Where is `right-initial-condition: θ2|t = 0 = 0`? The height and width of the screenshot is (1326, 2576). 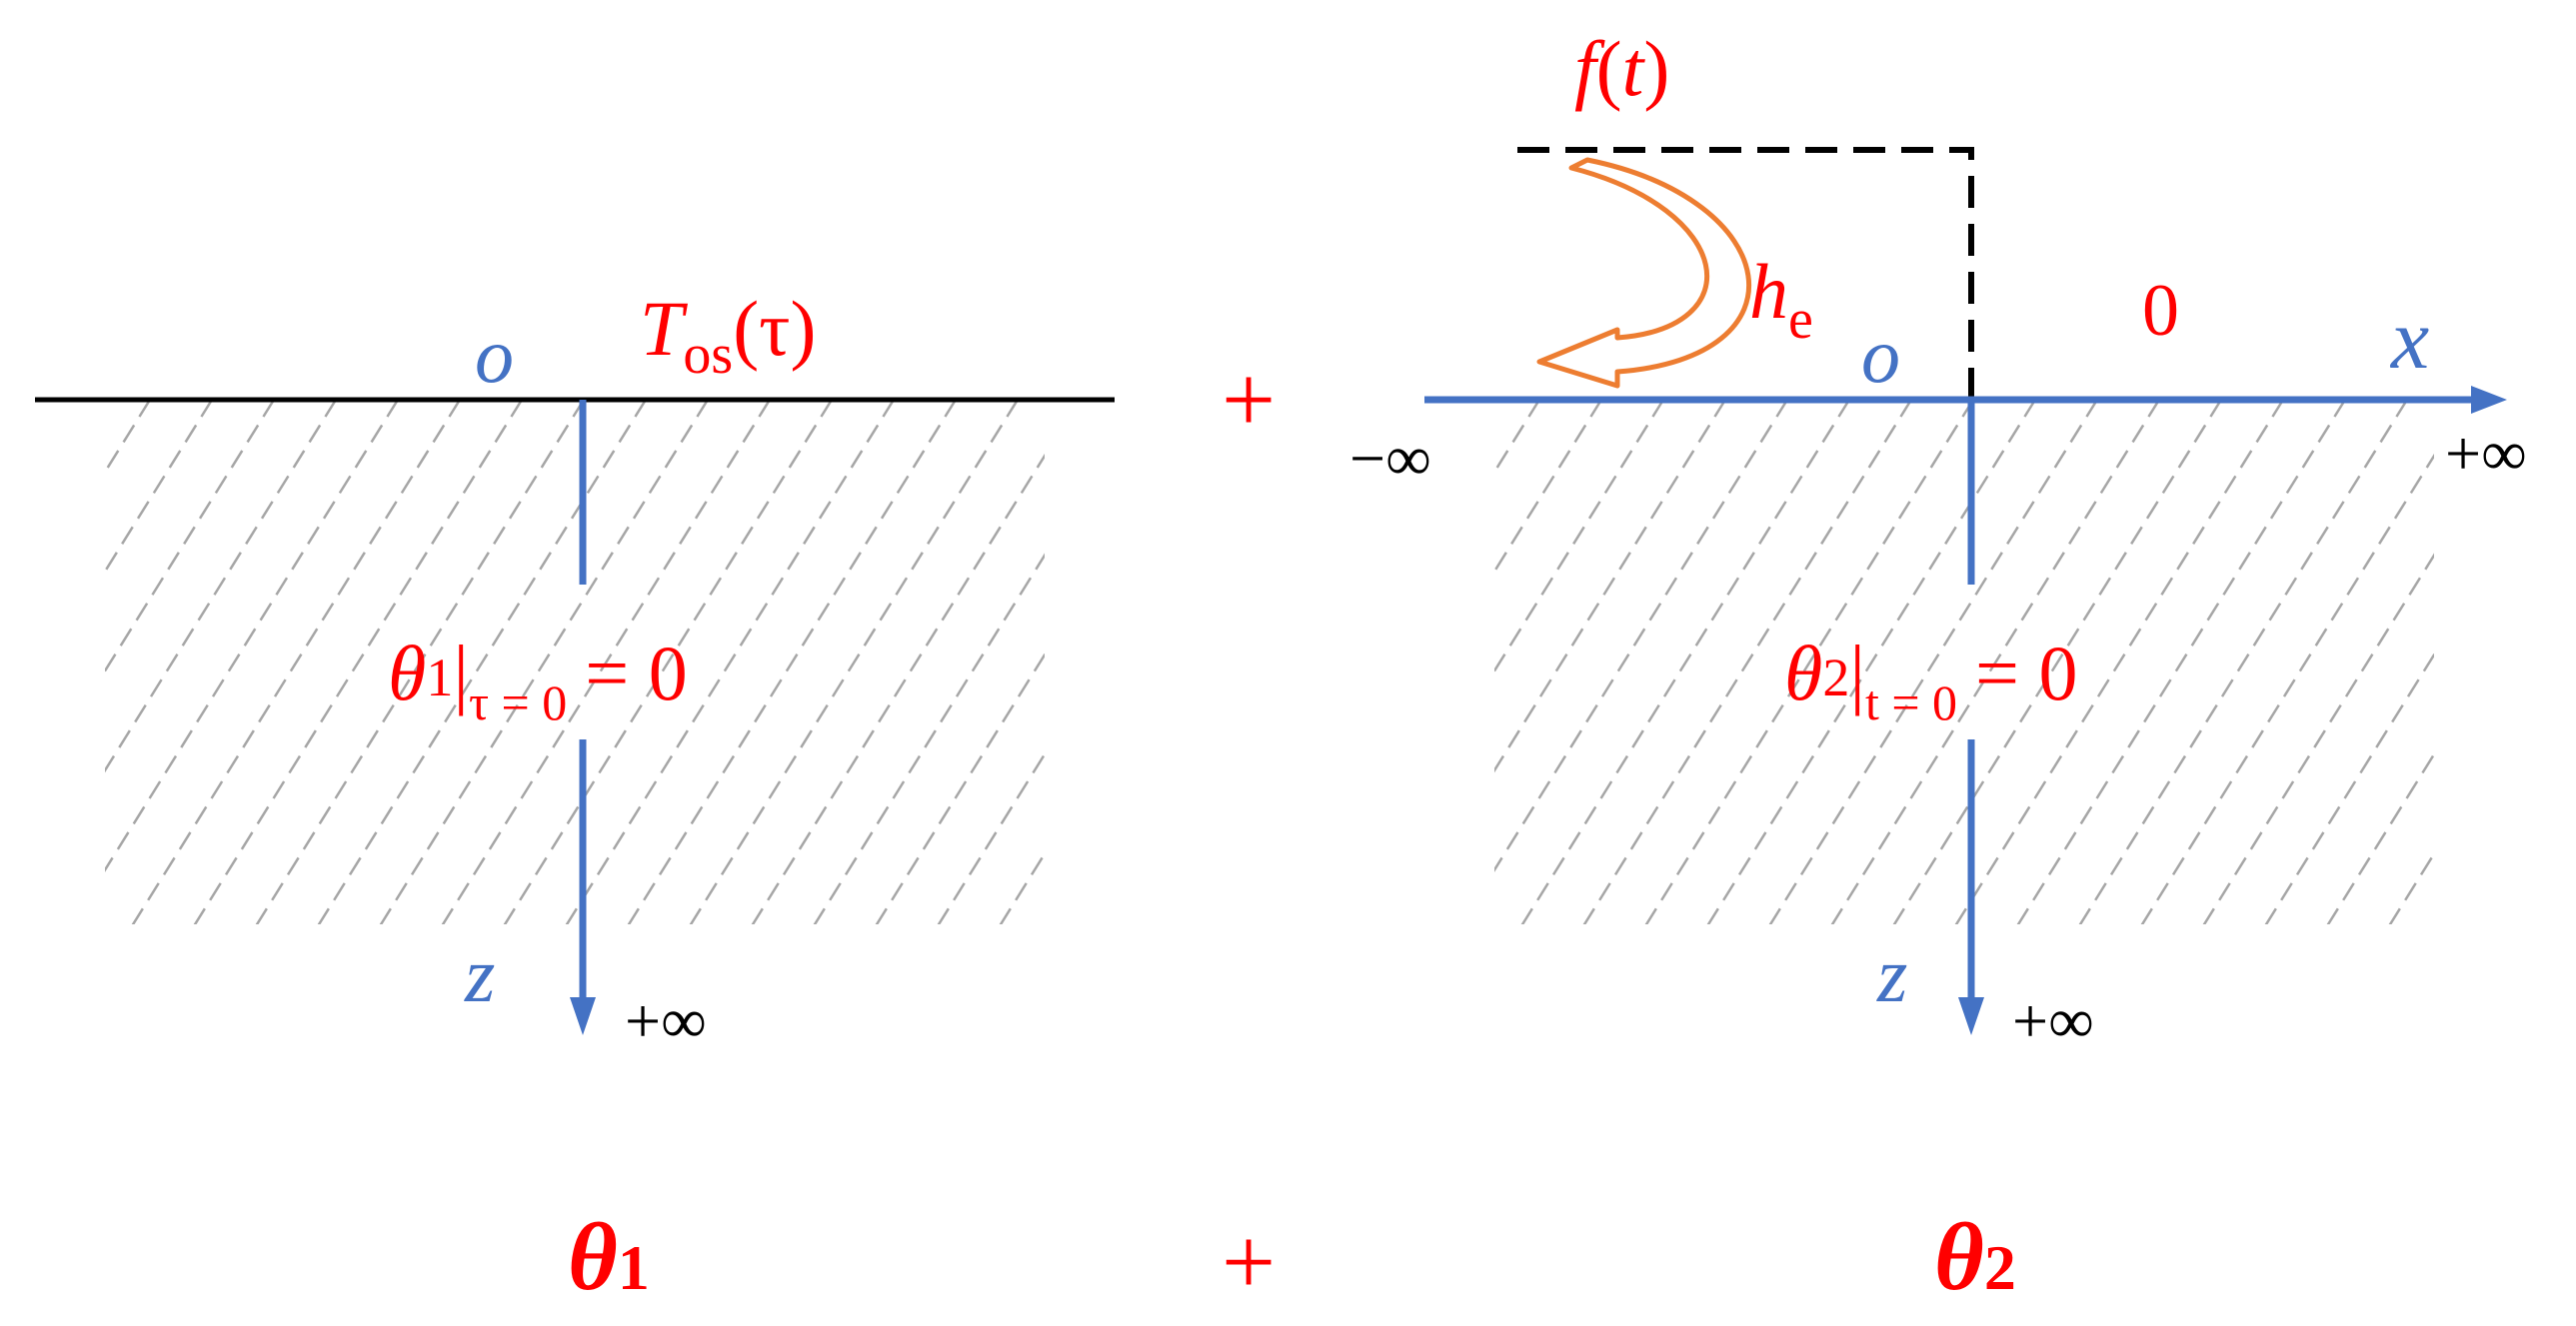 right-initial-condition: θ2|t = 0 = 0 is located at coordinates (1931, 680).